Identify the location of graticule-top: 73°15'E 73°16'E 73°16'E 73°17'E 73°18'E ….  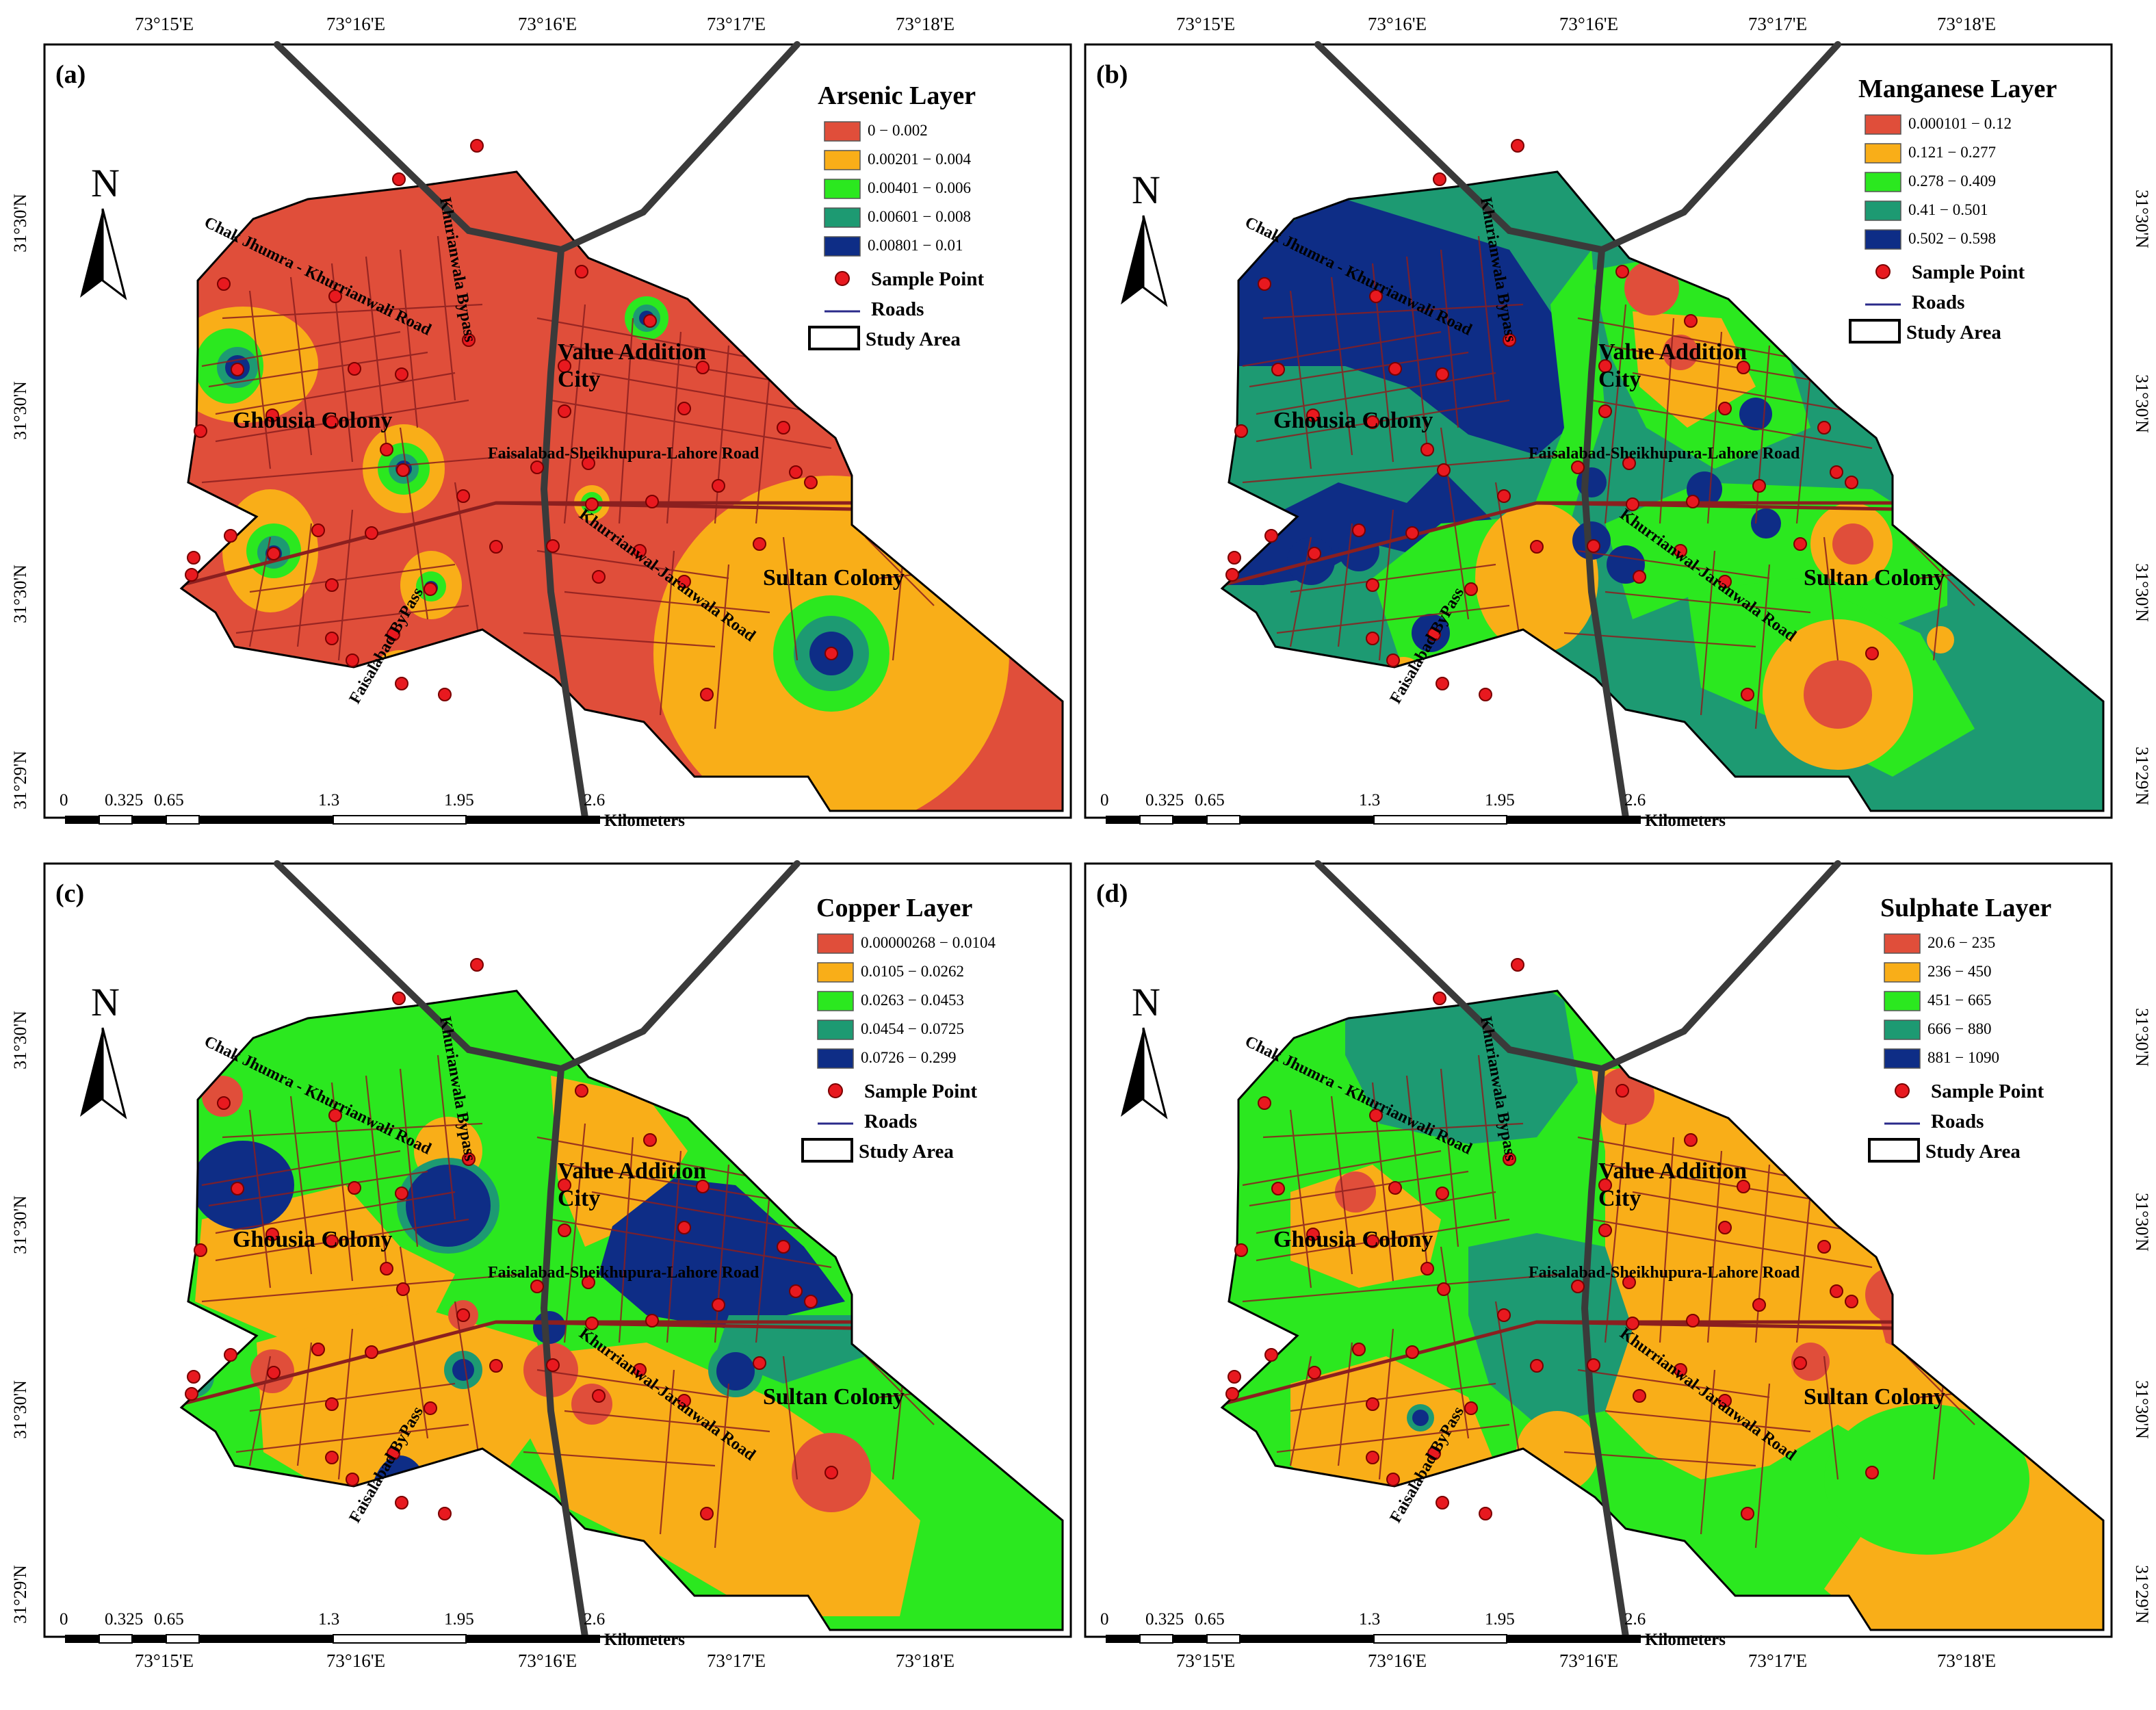
(1065, 24).